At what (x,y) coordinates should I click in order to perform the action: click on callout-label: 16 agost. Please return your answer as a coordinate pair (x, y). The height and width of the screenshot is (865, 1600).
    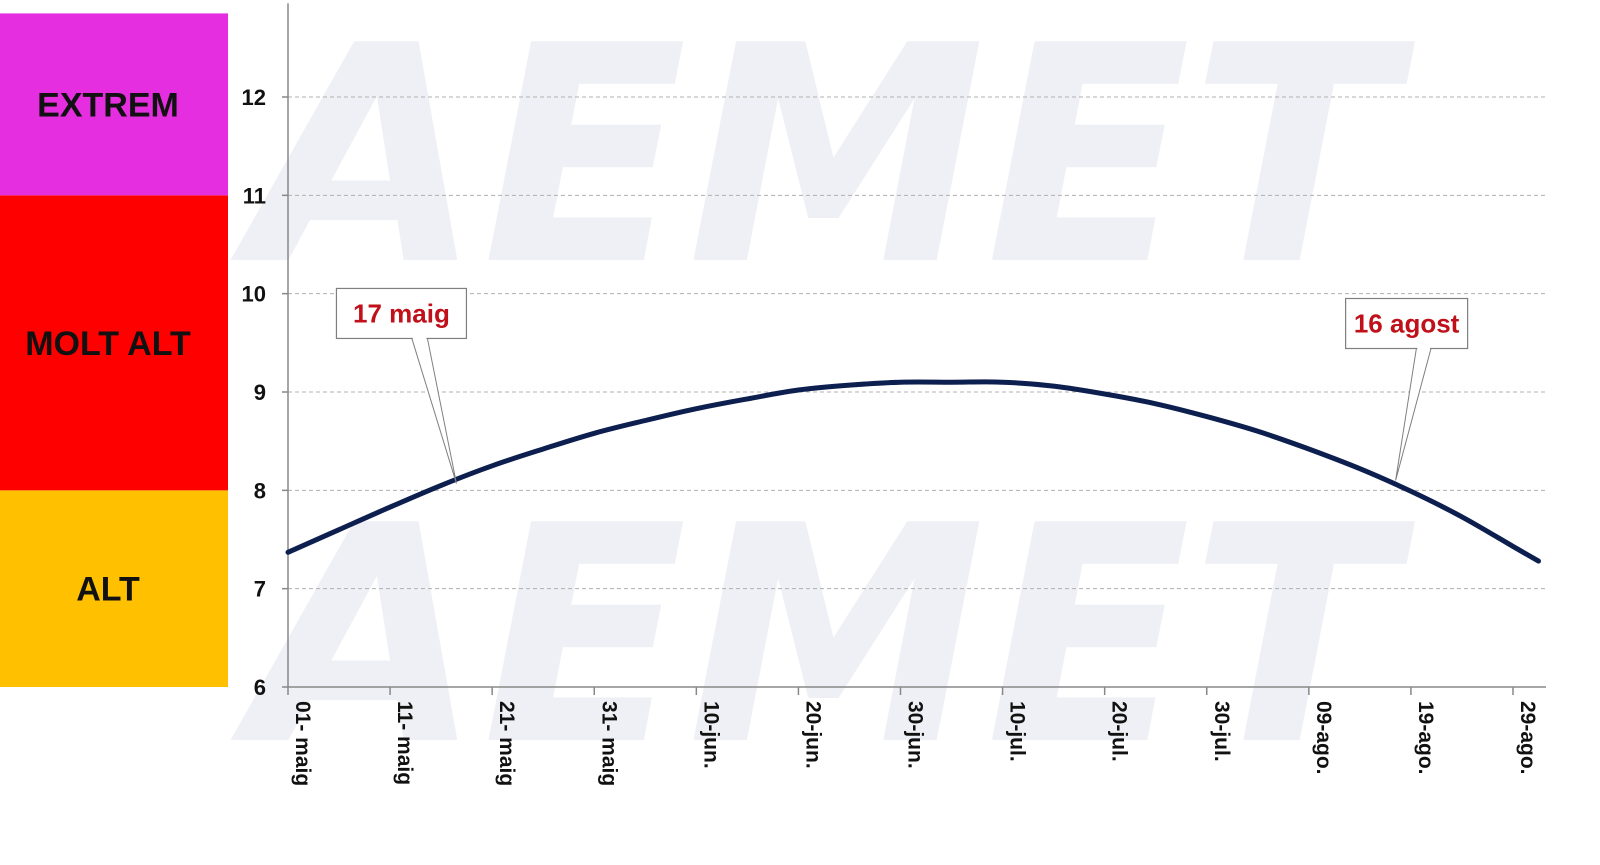
    Looking at the image, I should click on (1407, 324).